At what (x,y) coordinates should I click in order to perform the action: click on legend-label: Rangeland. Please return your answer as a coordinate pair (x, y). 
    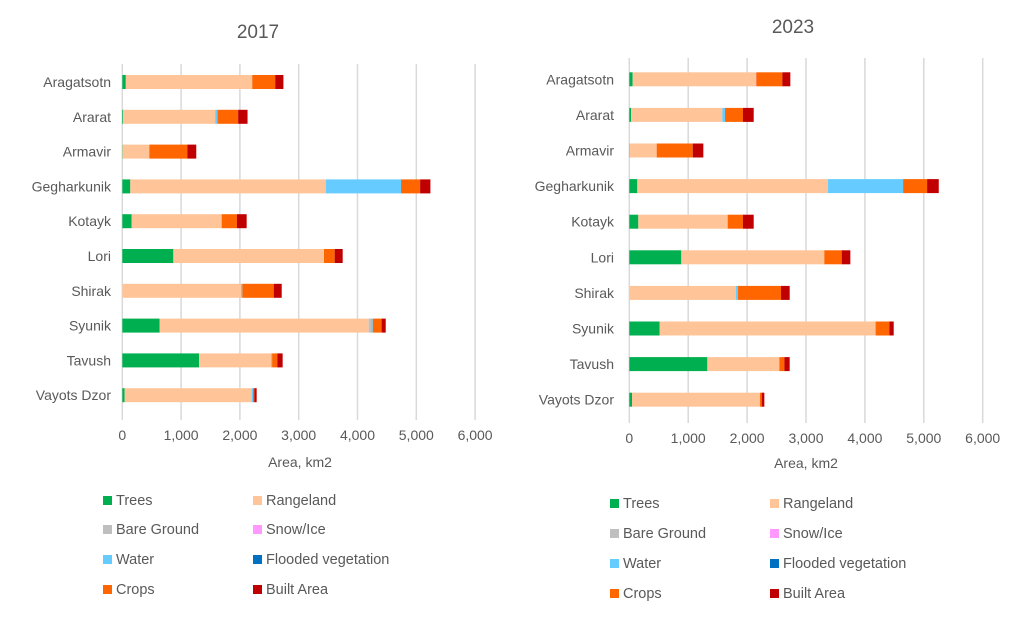
    Looking at the image, I should click on (818, 504).